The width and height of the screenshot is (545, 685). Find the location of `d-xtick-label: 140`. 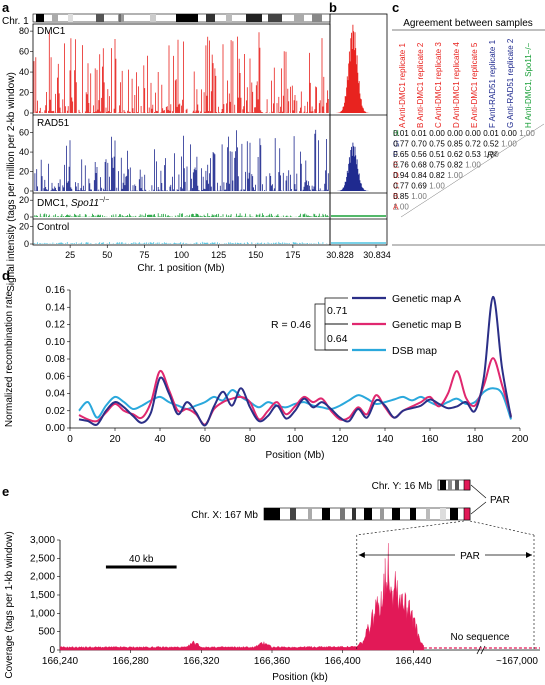

d-xtick-label: 140 is located at coordinates (385, 439).